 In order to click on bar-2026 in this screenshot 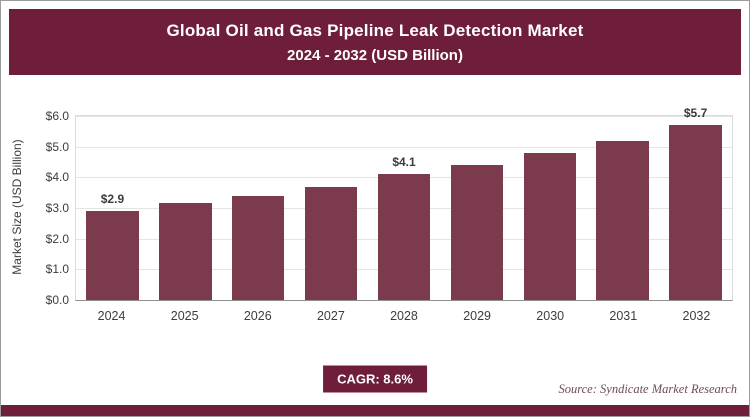, I will do `click(258, 247)`.